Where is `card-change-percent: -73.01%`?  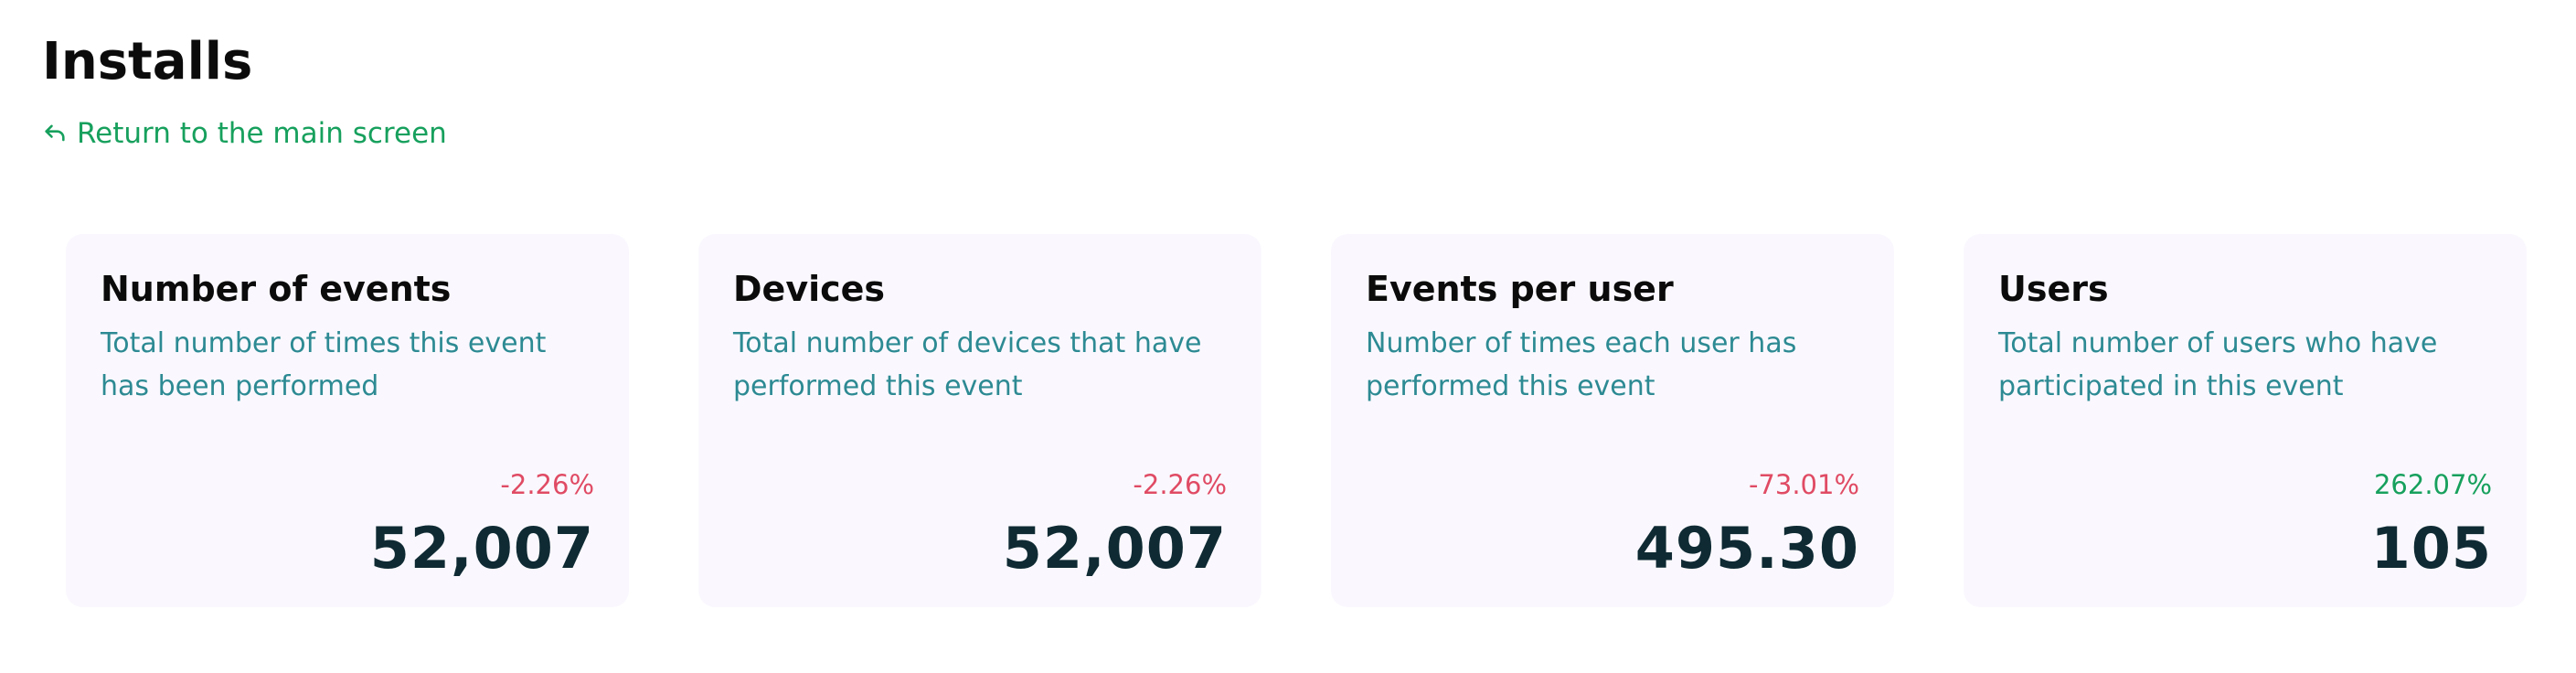
card-change-percent: -73.01% is located at coordinates (1804, 484).